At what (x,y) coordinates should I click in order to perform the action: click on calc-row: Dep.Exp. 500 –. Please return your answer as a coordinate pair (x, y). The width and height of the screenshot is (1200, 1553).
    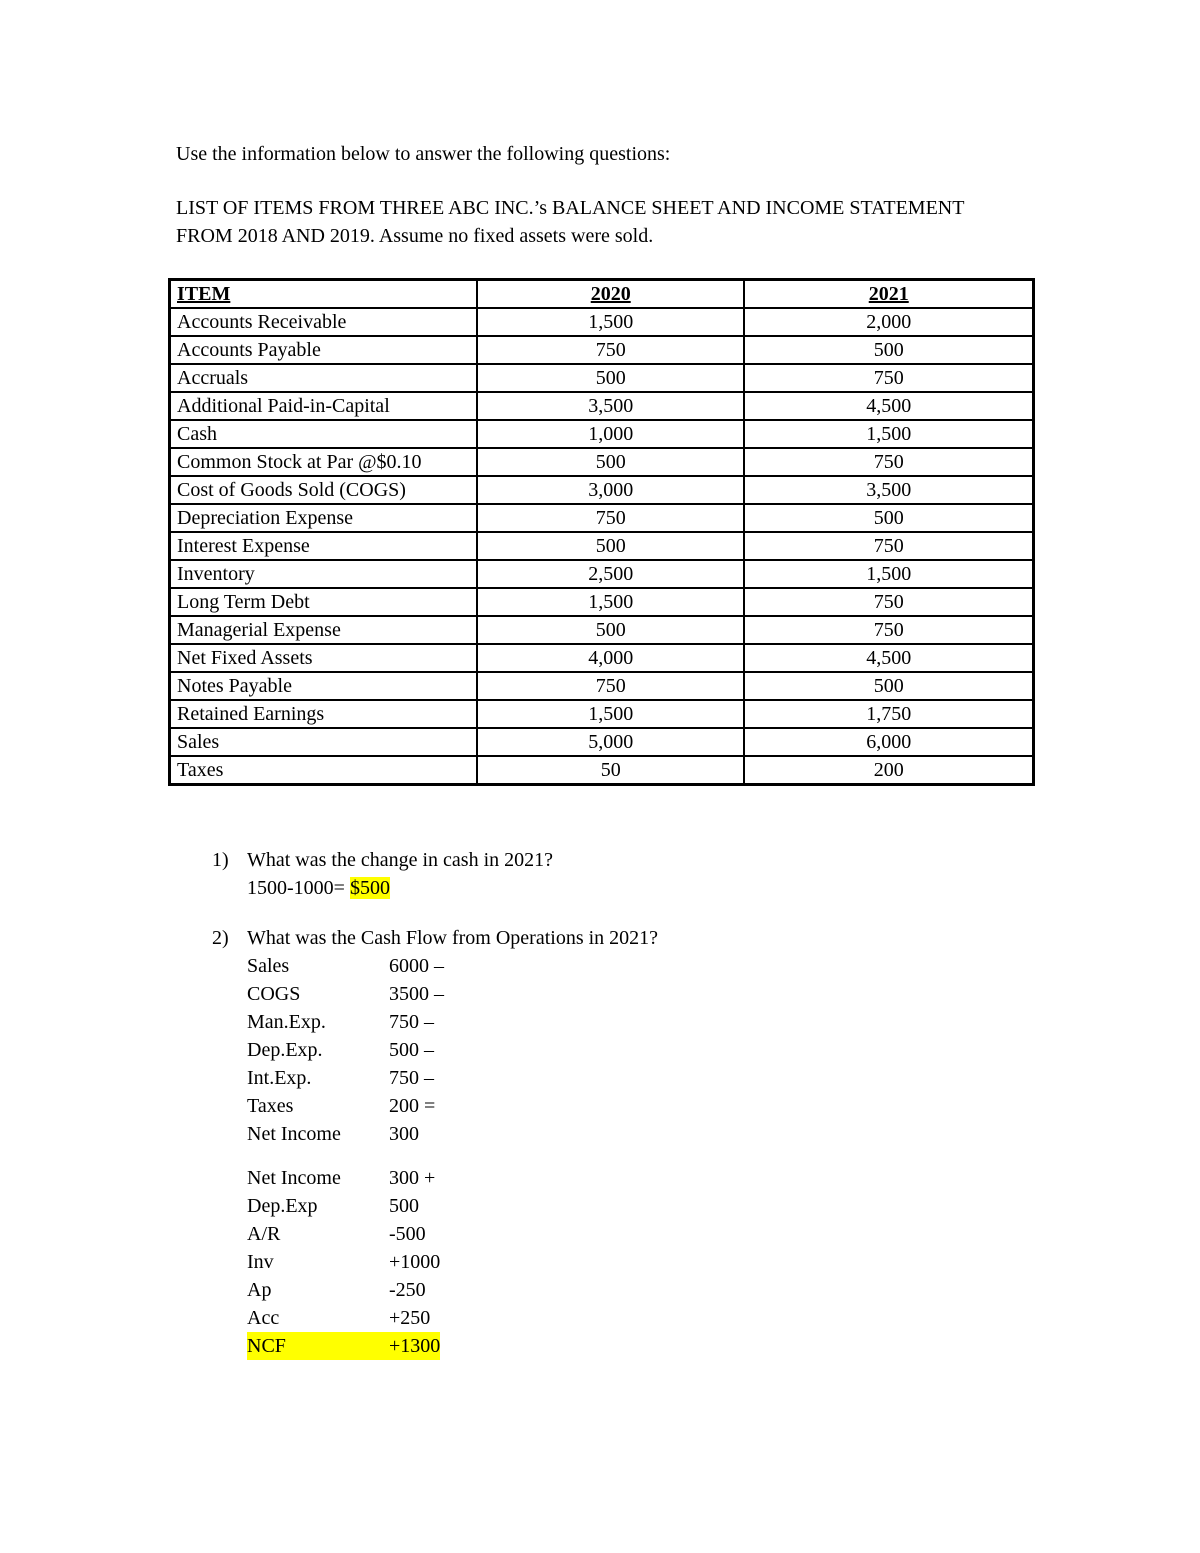
    Looking at the image, I should click on (693, 1050).